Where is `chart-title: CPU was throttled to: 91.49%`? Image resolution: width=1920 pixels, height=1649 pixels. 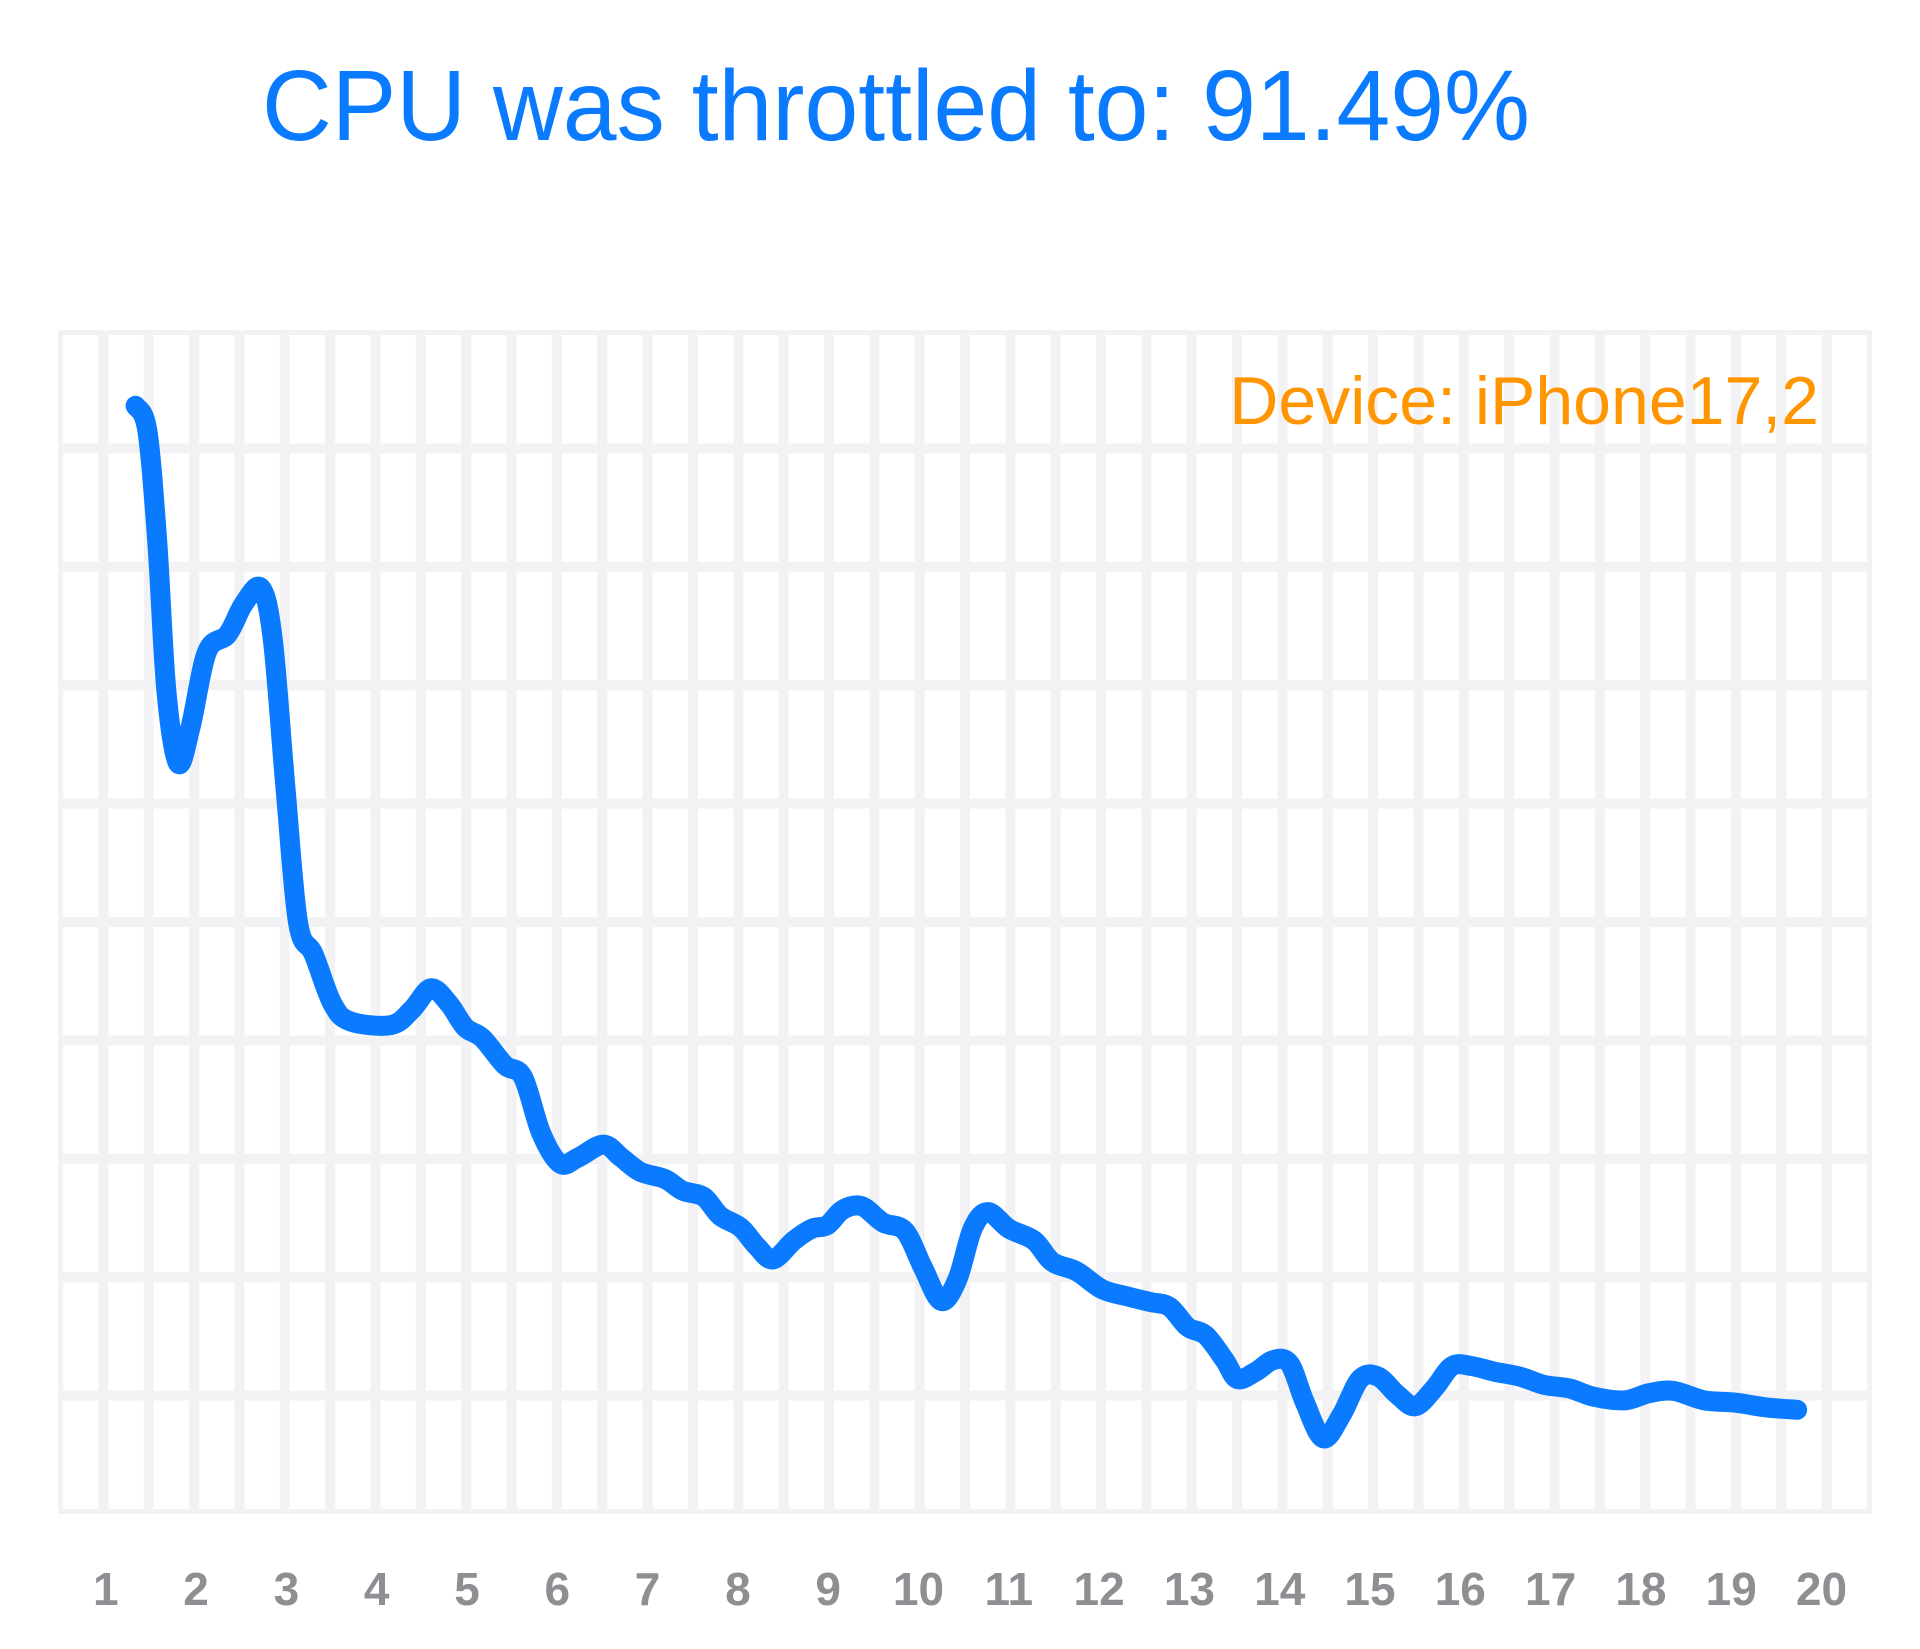
chart-title: CPU was throttled to: 91.49% is located at coordinates (896, 106).